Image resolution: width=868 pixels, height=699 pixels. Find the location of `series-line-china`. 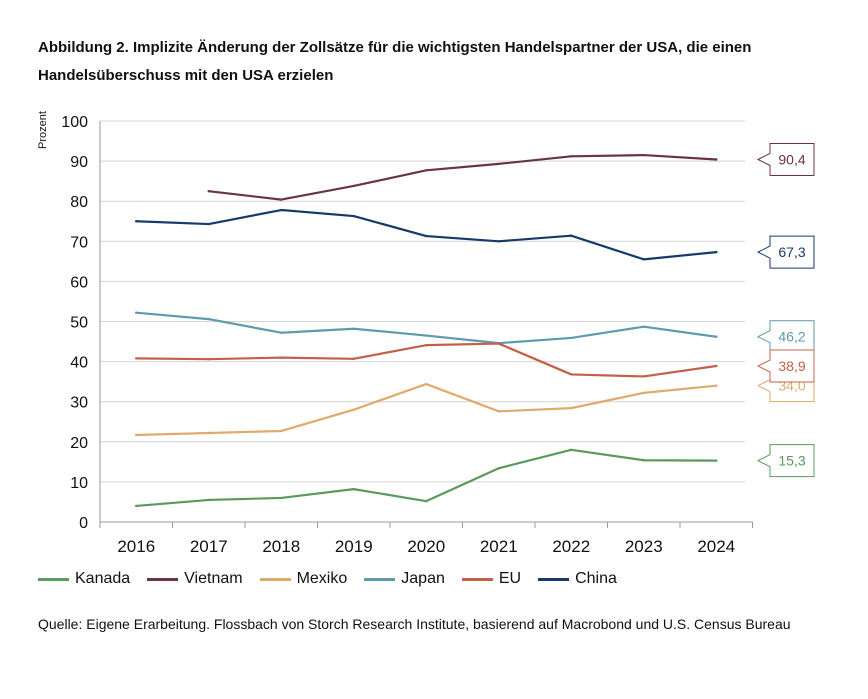

series-line-china is located at coordinates (426, 234).